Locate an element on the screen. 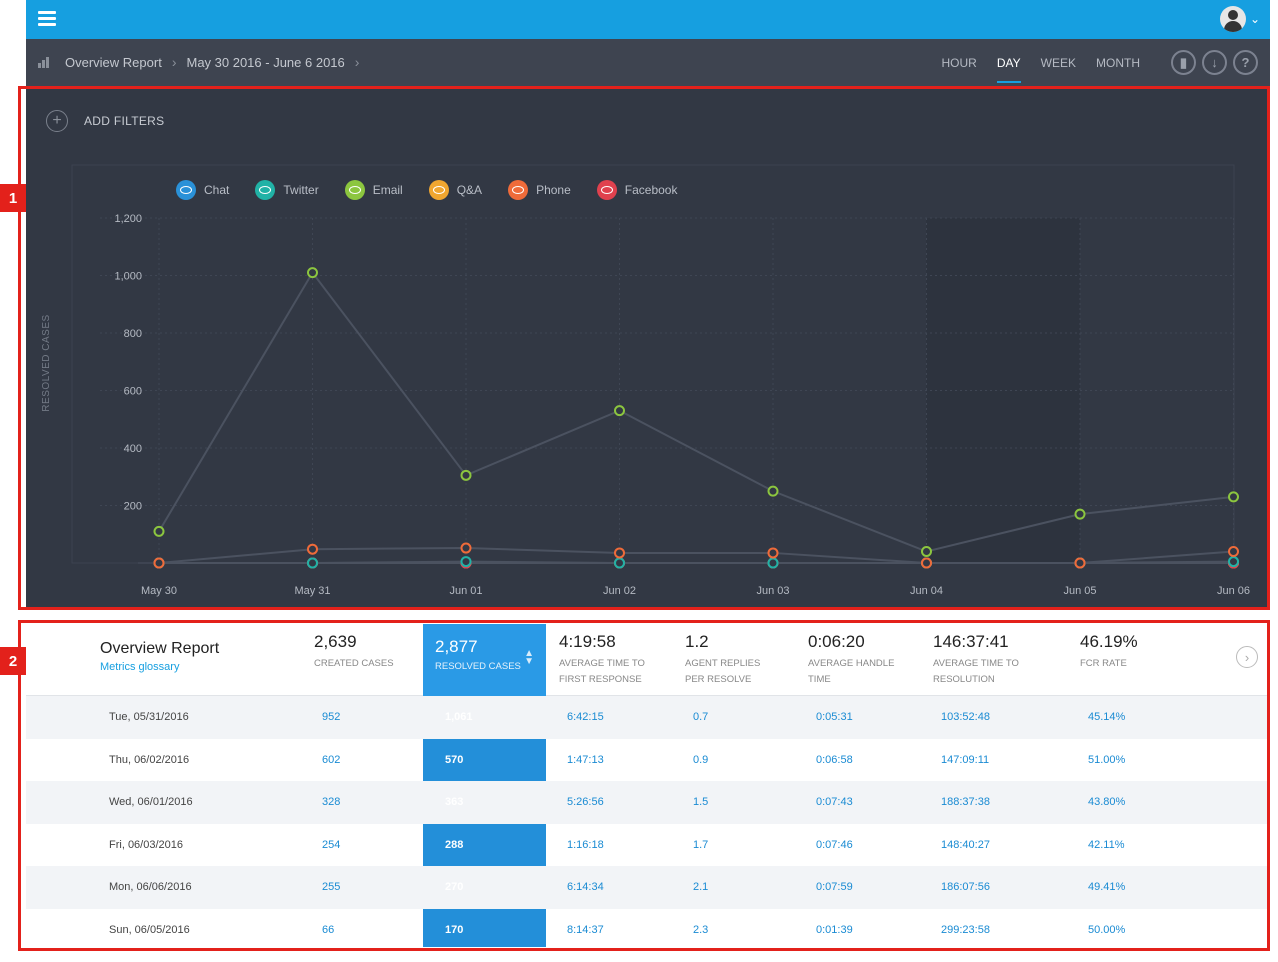  metric-resolution-label-2: RESOLUTION is located at coordinates (964, 679).